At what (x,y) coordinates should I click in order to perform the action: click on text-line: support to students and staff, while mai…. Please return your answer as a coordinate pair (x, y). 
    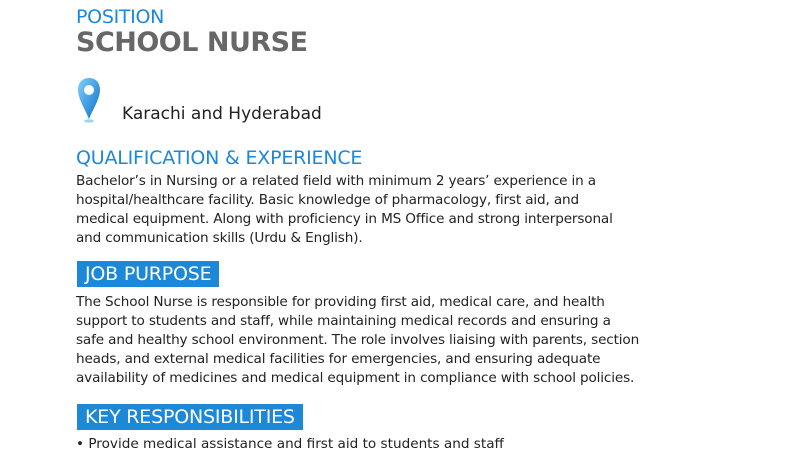
    Looking at the image, I should click on (343, 321).